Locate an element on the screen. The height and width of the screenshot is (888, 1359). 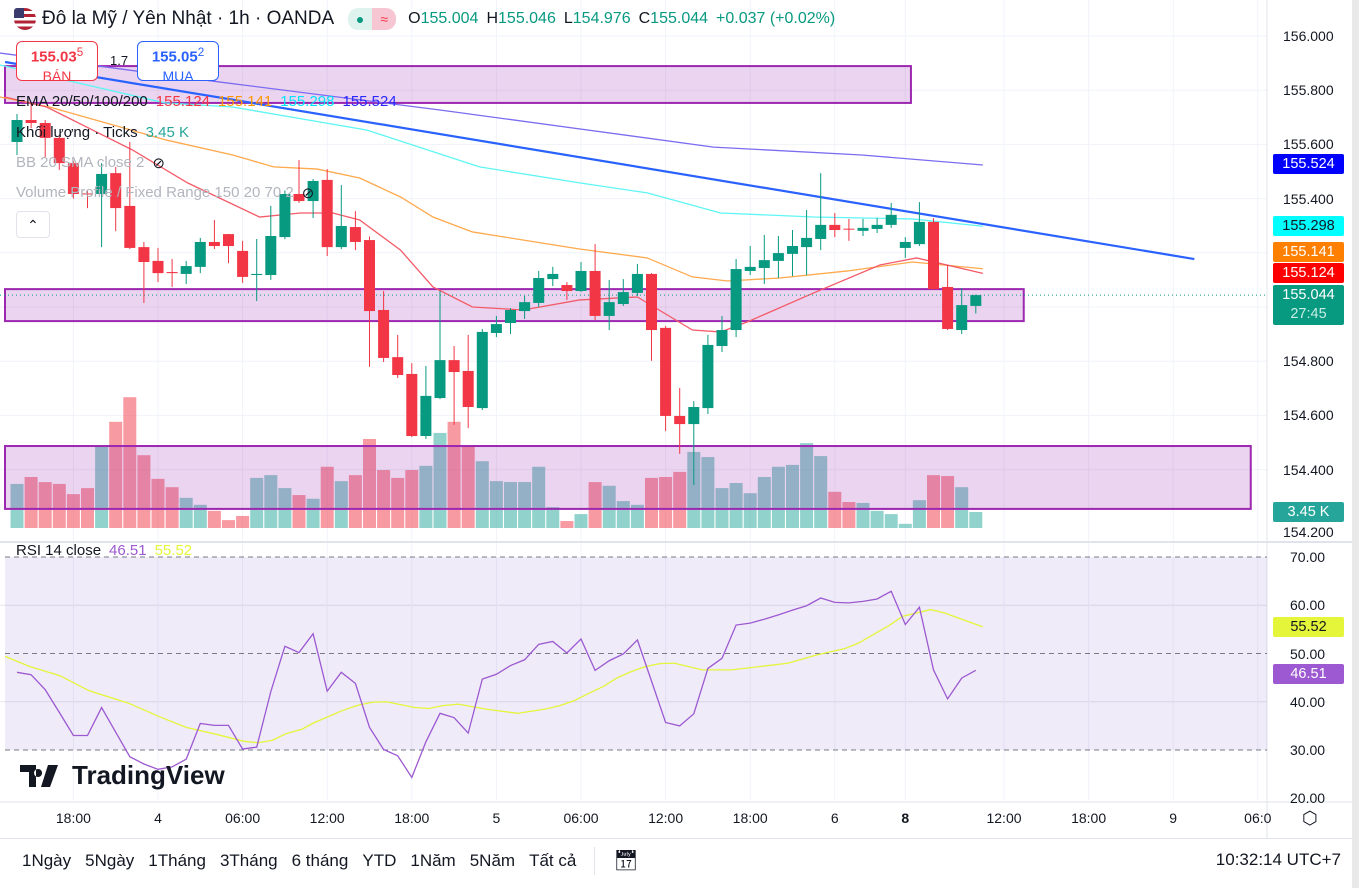
market-status-pill: ● ≈ is located at coordinates (372, 19).